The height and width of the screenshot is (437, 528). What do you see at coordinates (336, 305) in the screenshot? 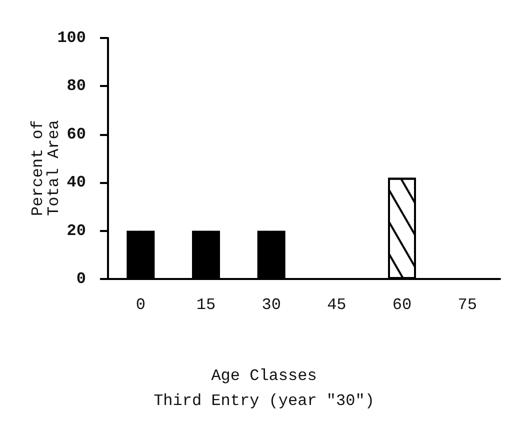
I see `x-tick-label: 45` at bounding box center [336, 305].